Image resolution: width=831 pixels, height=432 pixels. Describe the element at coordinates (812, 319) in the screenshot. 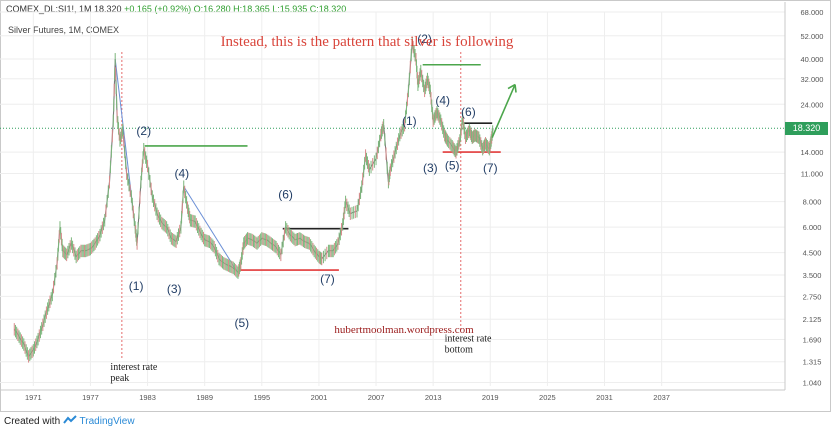

I see `y-tick-label: 2.125` at that location.